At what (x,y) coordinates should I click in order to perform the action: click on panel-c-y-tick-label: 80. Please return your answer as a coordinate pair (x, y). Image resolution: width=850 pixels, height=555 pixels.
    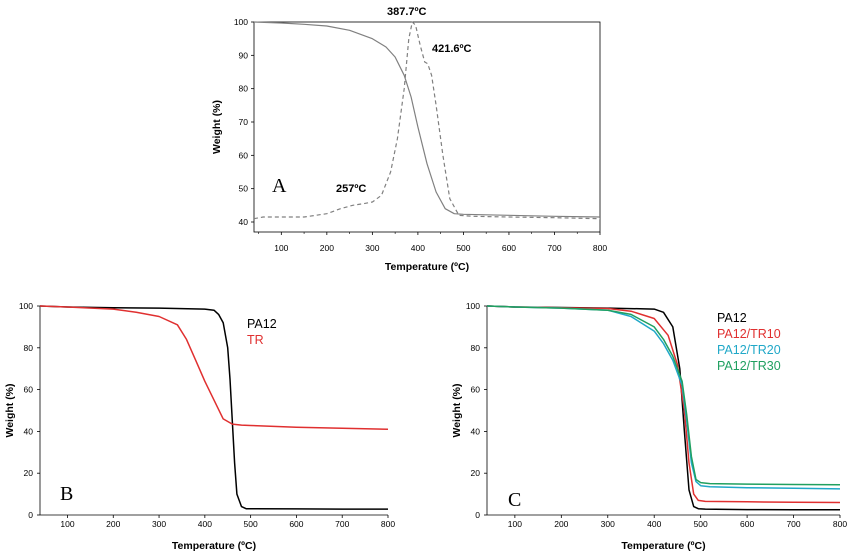
    Looking at the image, I should click on (476, 348).